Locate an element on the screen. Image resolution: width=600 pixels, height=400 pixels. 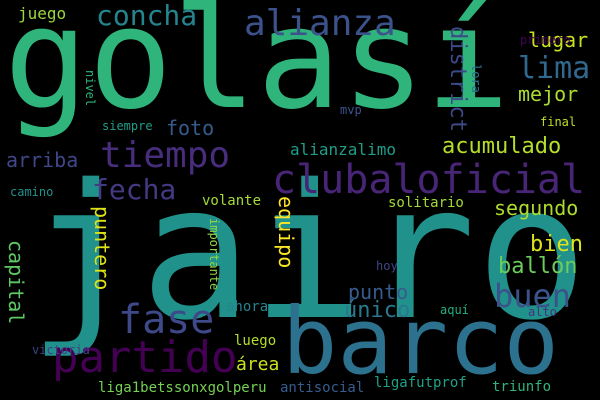
word-volante: volante is located at coordinates (232, 201).